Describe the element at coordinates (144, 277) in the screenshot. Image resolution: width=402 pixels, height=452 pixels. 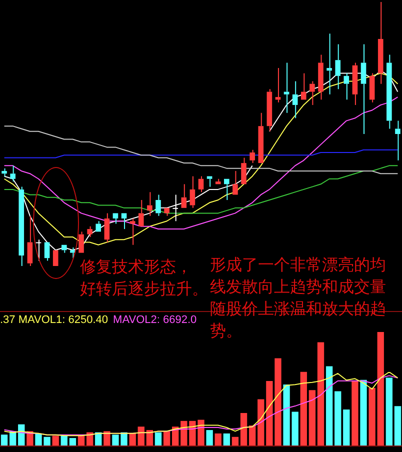
I see `annotation: 修复技术形态，好转后逐步拉升。` at that location.